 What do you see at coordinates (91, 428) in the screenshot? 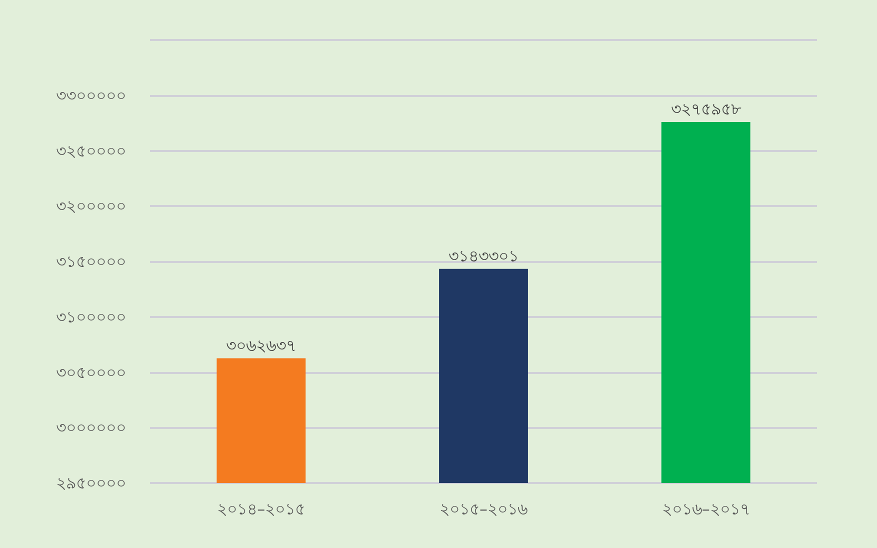
I see `y-tick-label: ৩০০০০০০` at bounding box center [91, 428].